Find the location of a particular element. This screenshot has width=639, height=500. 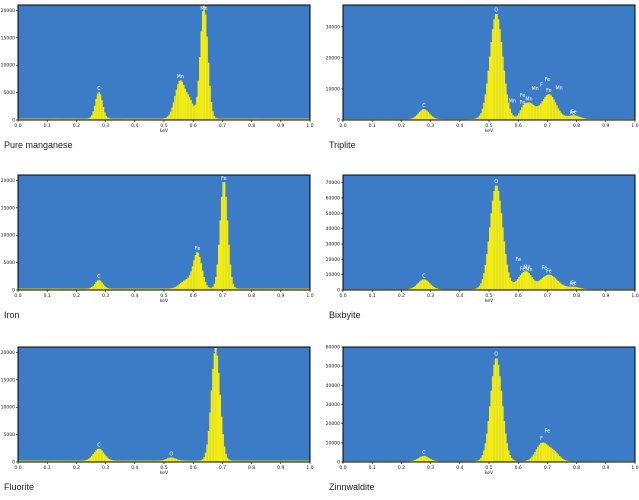

peak-label: Mn is located at coordinates (535, 89).